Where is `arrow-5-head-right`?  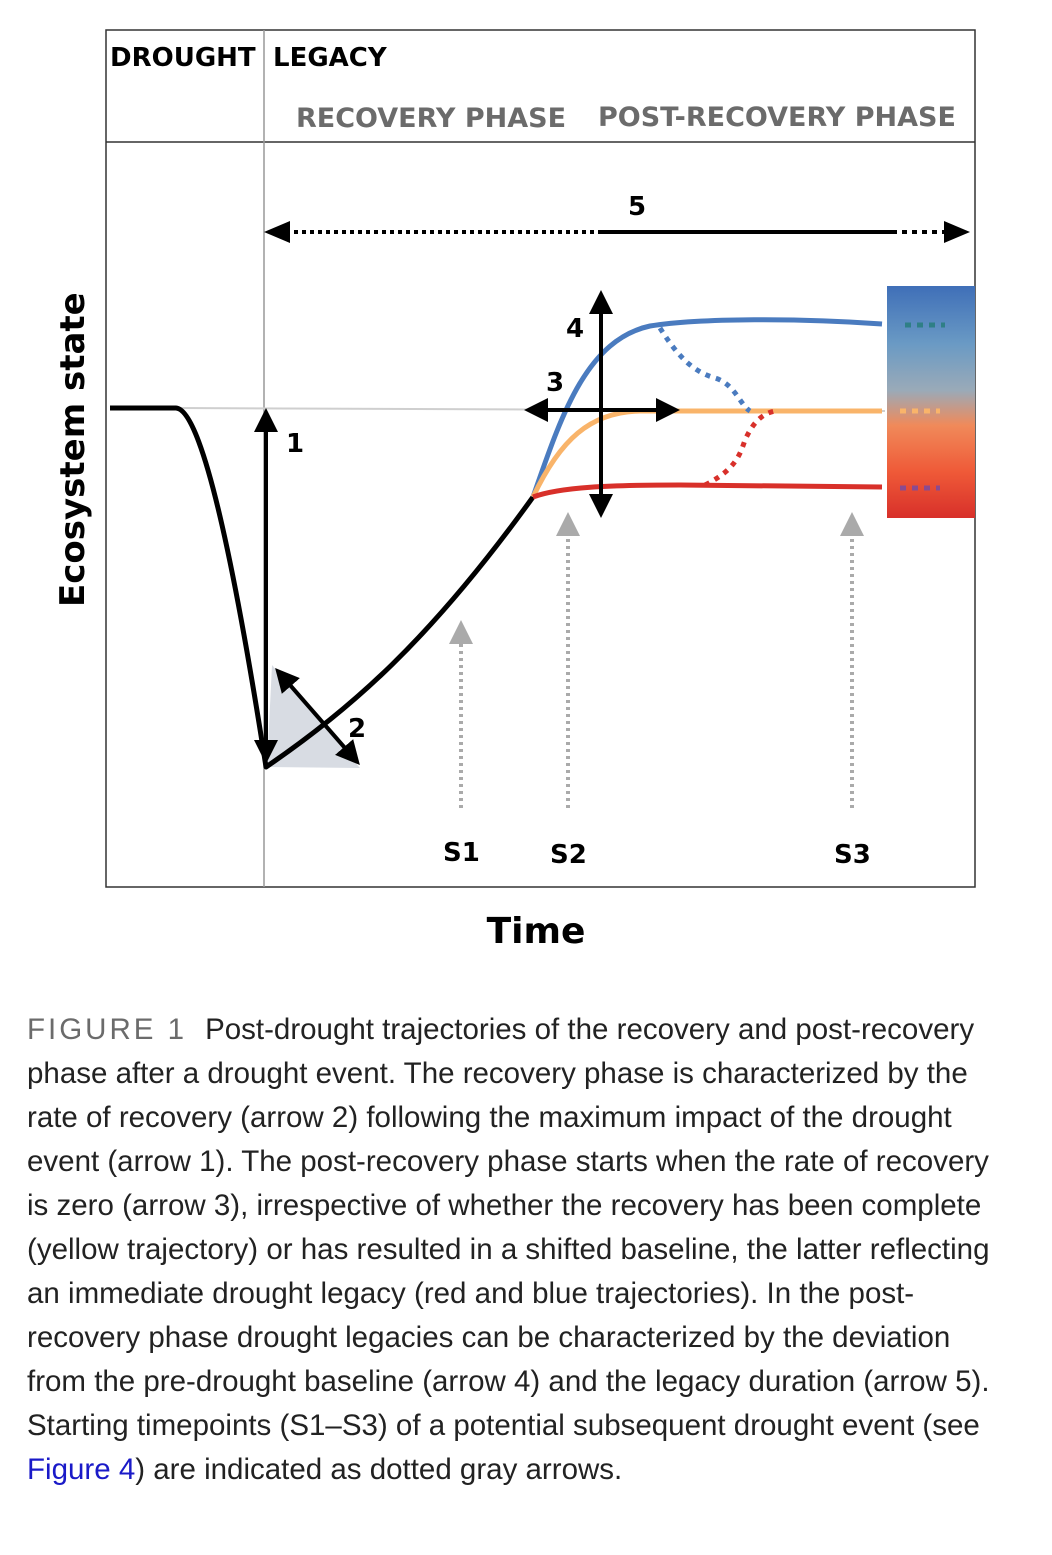
arrow-5-head-right is located at coordinates (957, 232).